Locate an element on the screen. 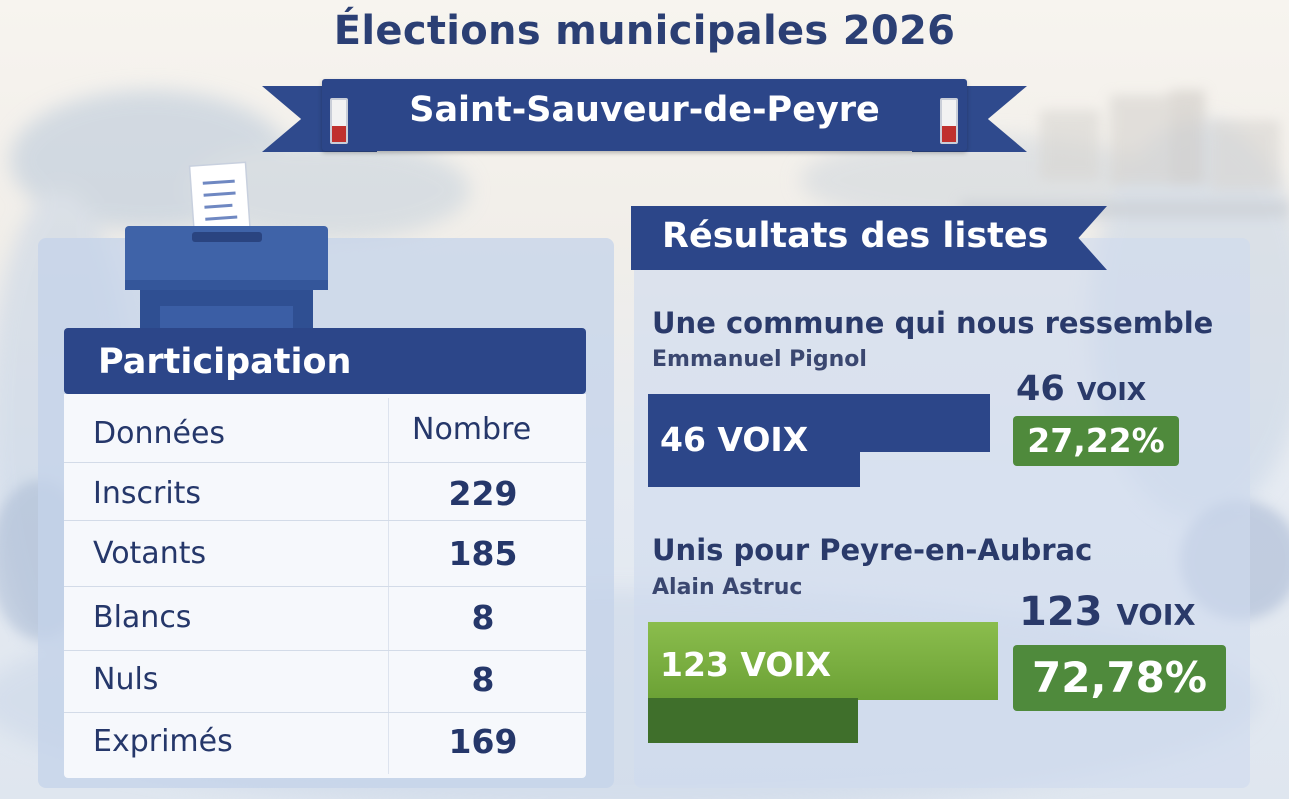 The width and height of the screenshot is (1289, 799). percent-badge: 72,78% is located at coordinates (1119, 678).